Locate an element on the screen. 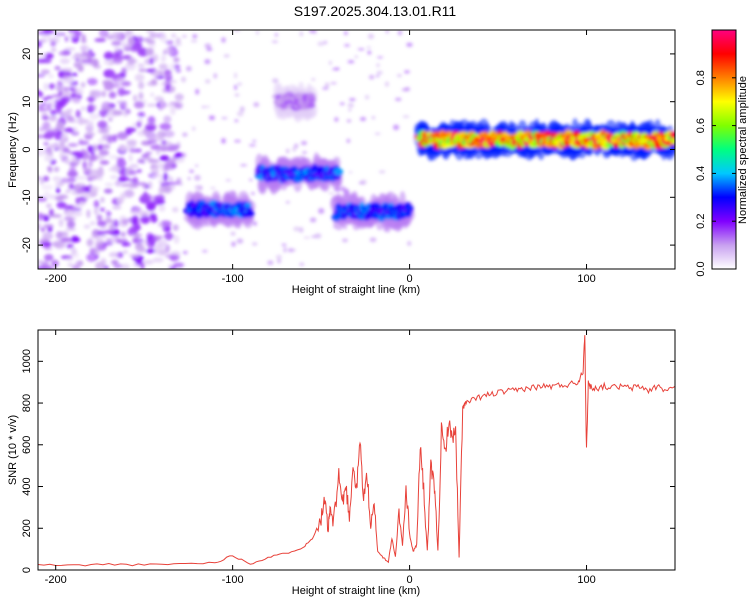  snr-y-tick-label: 1000 is located at coordinates (27, 361).